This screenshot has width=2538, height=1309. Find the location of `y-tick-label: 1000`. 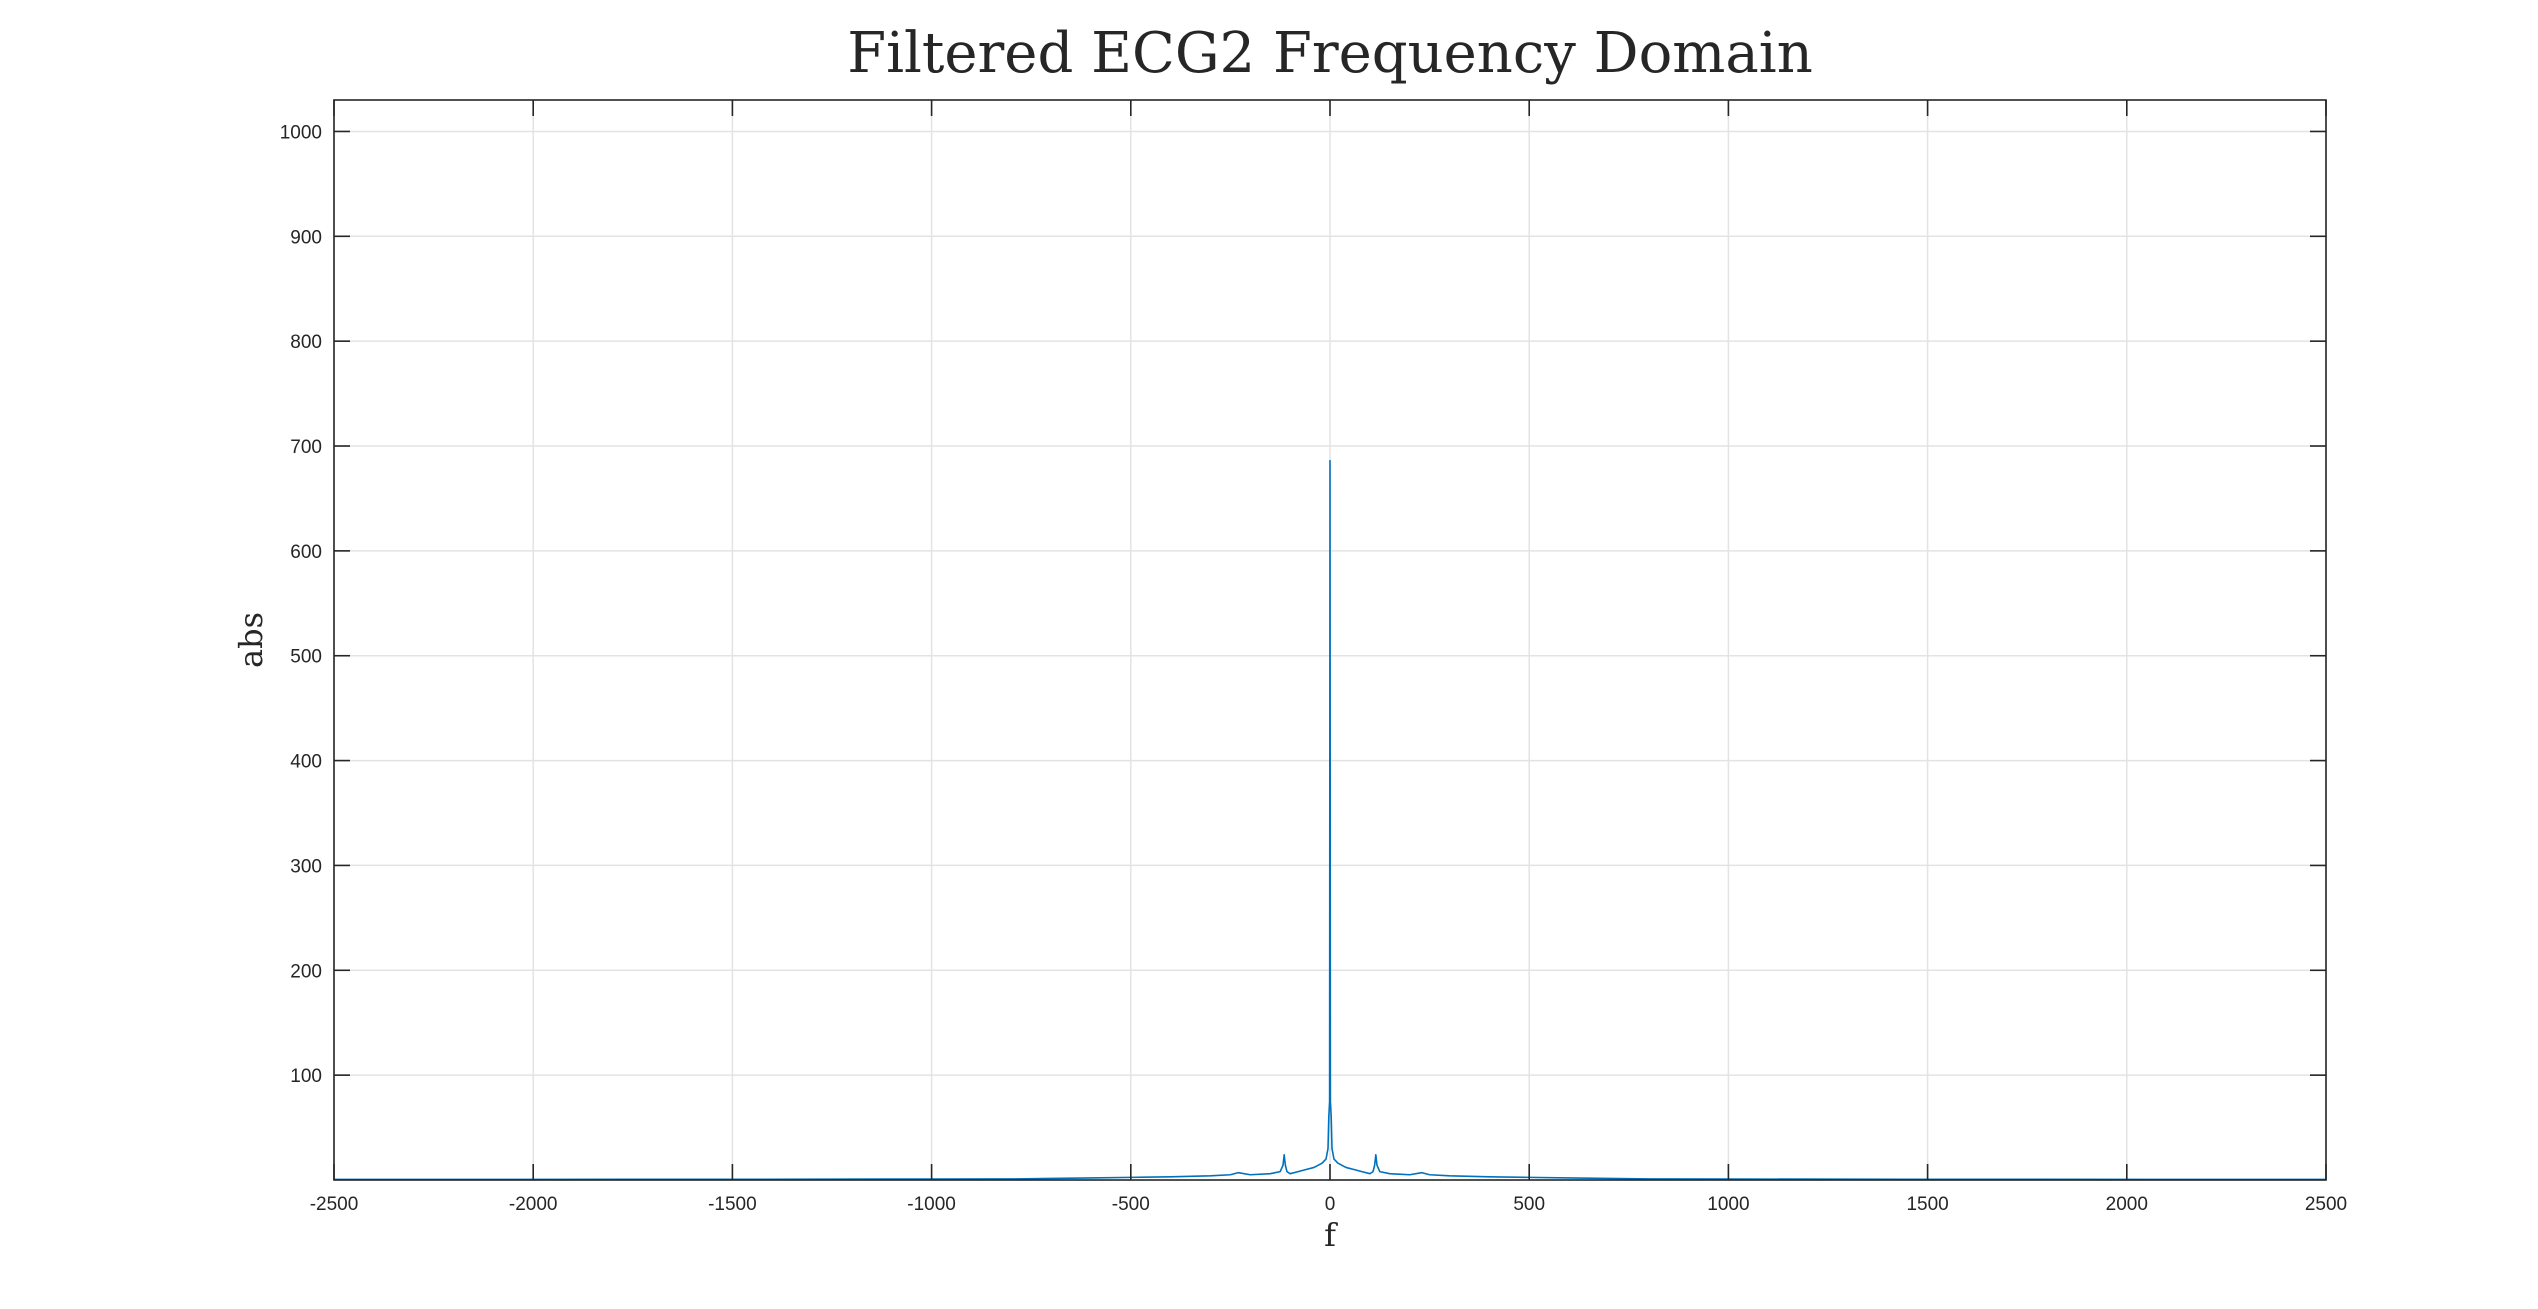

y-tick-label: 1000 is located at coordinates (301, 132).